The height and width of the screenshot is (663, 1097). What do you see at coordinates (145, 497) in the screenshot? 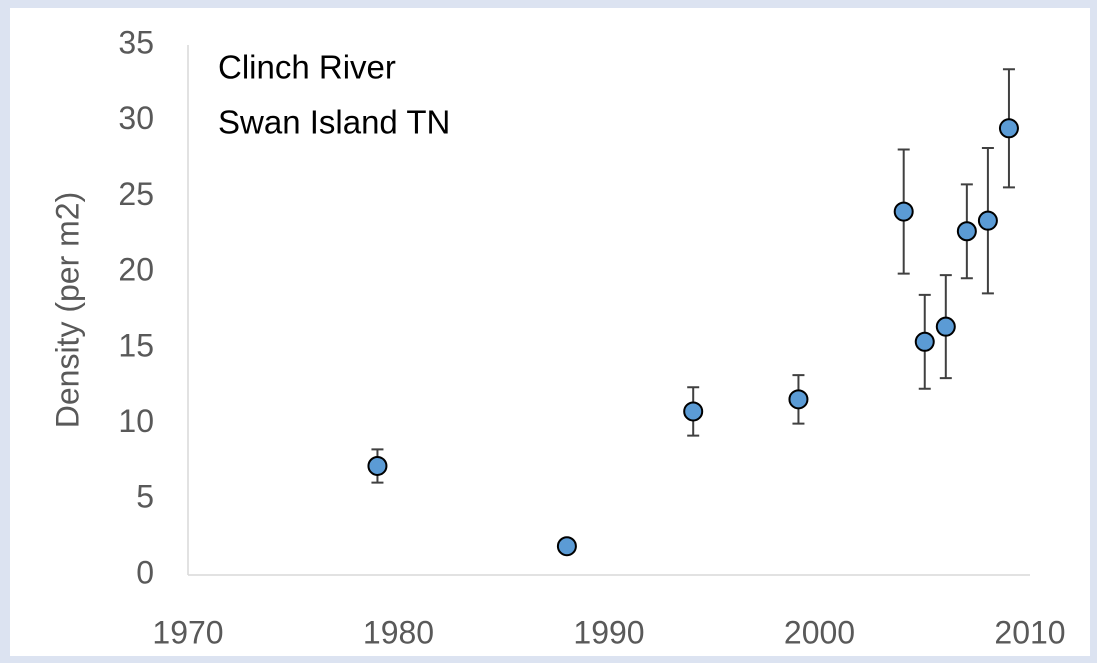
I see `y-tick-label: 5` at bounding box center [145, 497].